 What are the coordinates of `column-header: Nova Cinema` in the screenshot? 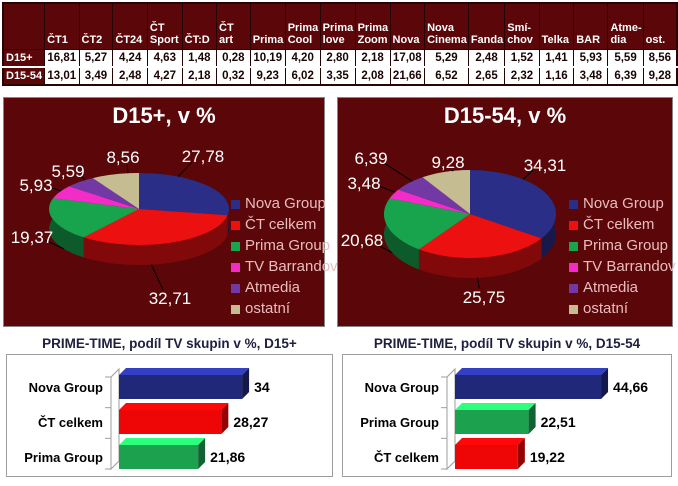 It's located at (446, 26).